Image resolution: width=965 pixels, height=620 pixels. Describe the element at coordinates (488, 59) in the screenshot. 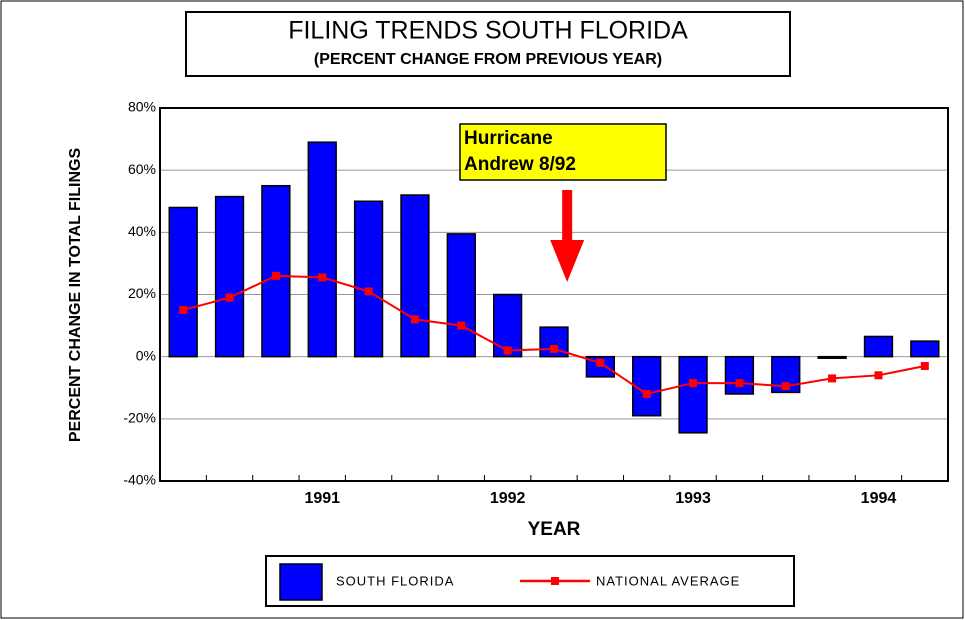

I see `chart-subtitle: (PERCENT CHANGE FROM PREVIOUS YEAR)` at that location.